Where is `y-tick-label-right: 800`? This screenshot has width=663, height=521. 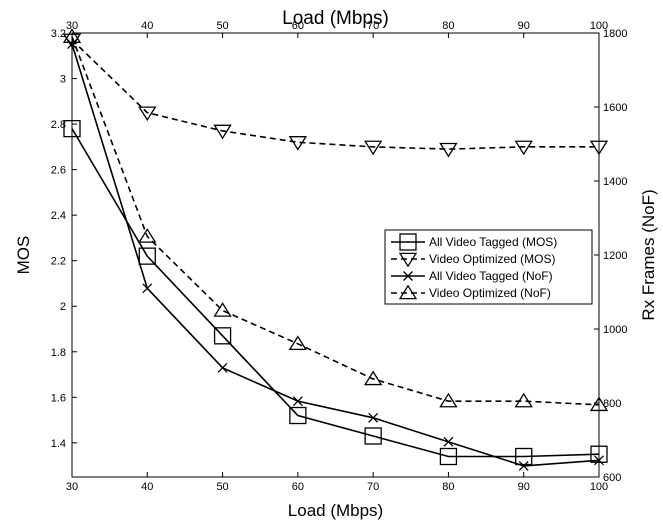 y-tick-label-right: 800 is located at coordinates (612, 404).